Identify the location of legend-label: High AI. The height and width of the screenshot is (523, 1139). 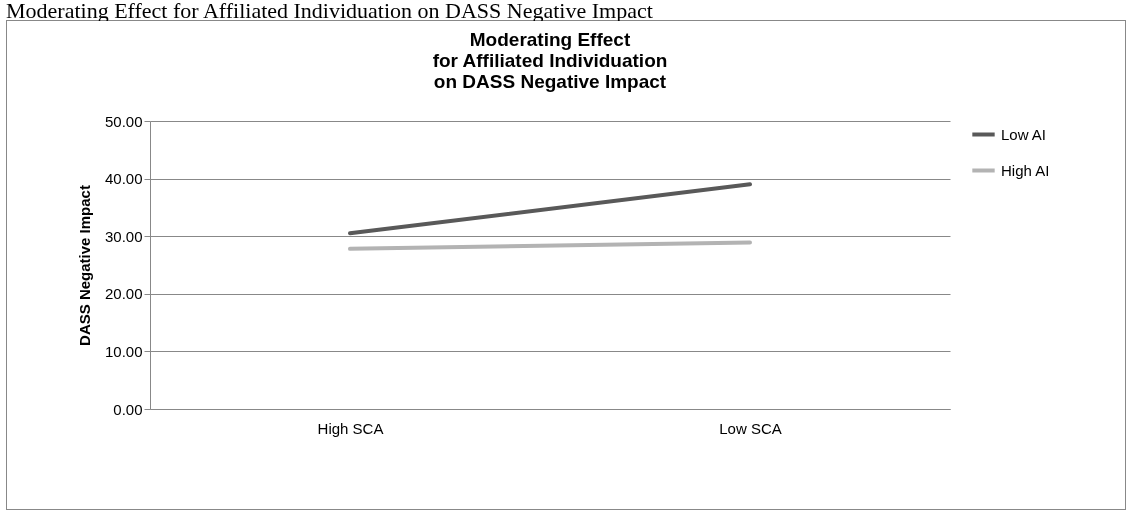
(1025, 170).